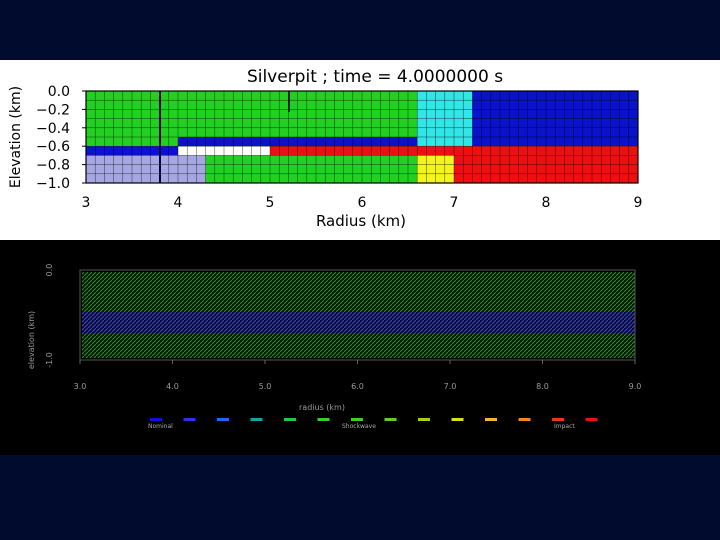 The image size is (720, 540). Describe the element at coordinates (635, 386) in the screenshot. I see `bottom-x-tick-label: 9.0` at that location.